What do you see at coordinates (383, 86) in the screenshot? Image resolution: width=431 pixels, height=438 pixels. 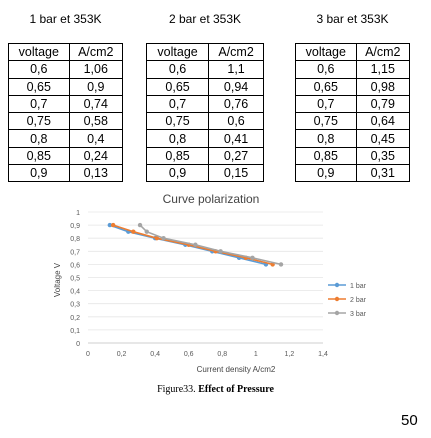 I see `cell-current: 0,98` at bounding box center [383, 86].